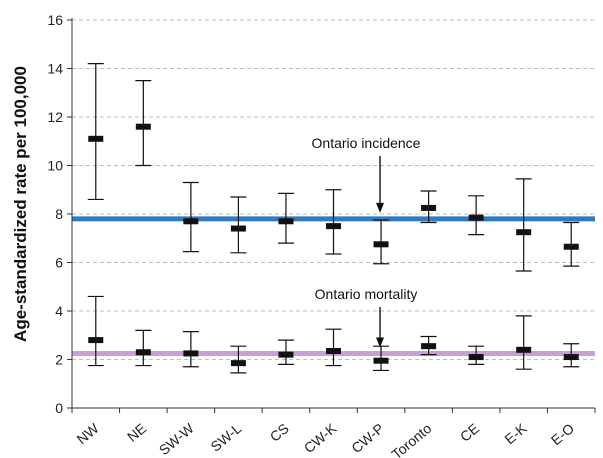 Image resolution: width=603 pixels, height=458 pixels. I want to click on y-tick-label: 16, so click(55, 20).